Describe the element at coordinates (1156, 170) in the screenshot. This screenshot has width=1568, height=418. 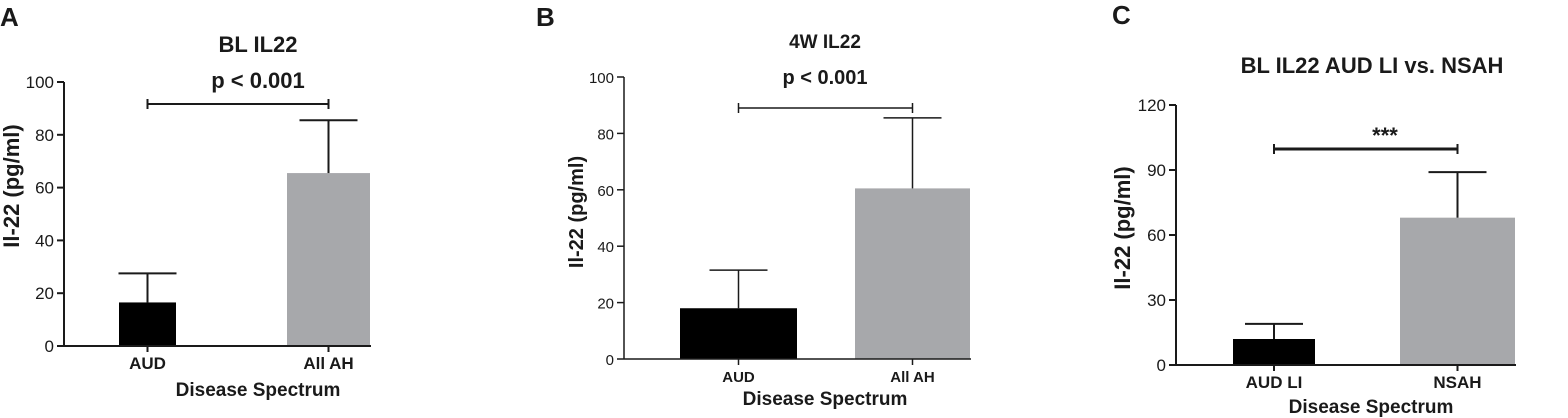
I see `y-tick-label: 90` at that location.